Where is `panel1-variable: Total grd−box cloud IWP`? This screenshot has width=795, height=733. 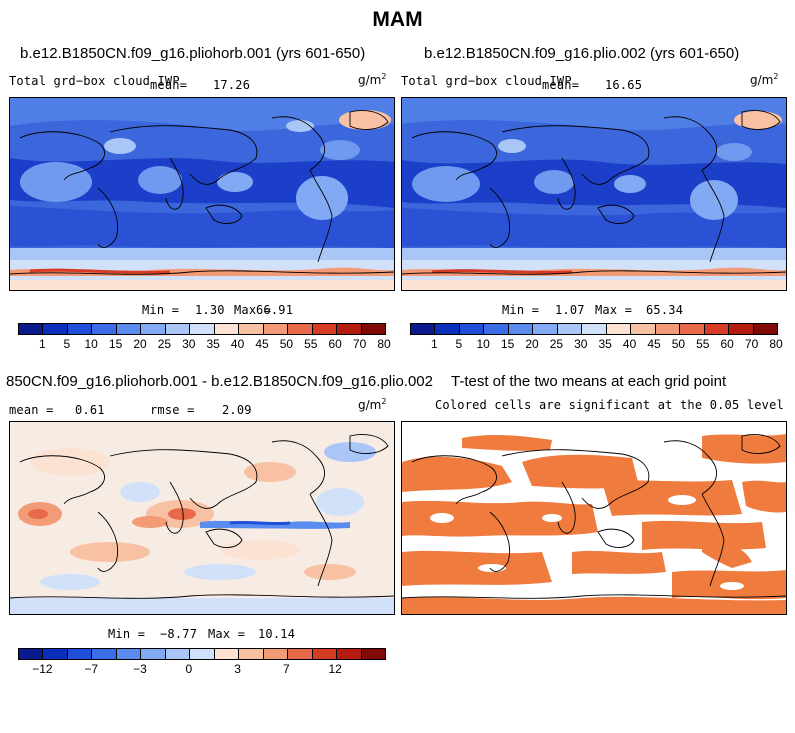 panel1-variable: Total grd−box cloud IWP is located at coordinates (94, 81).